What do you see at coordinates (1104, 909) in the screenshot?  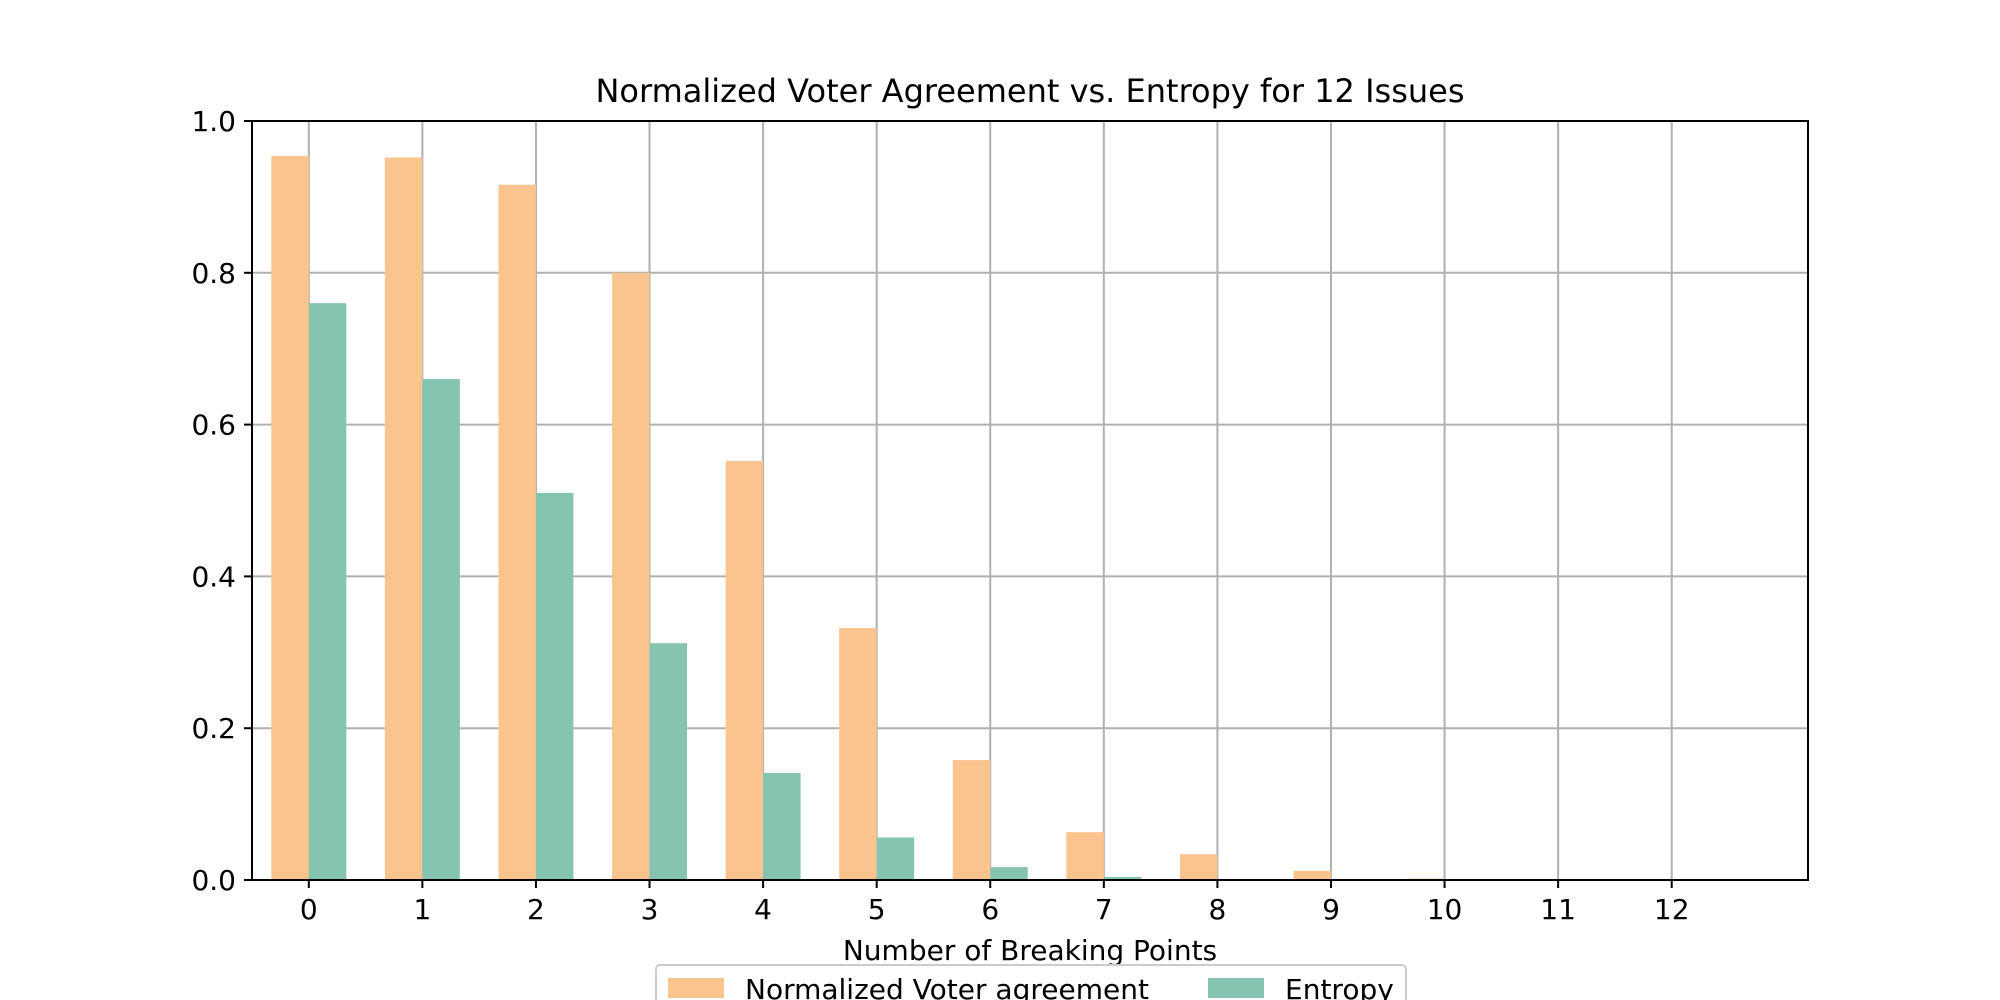 I see `x-tick-label: 7` at bounding box center [1104, 909].